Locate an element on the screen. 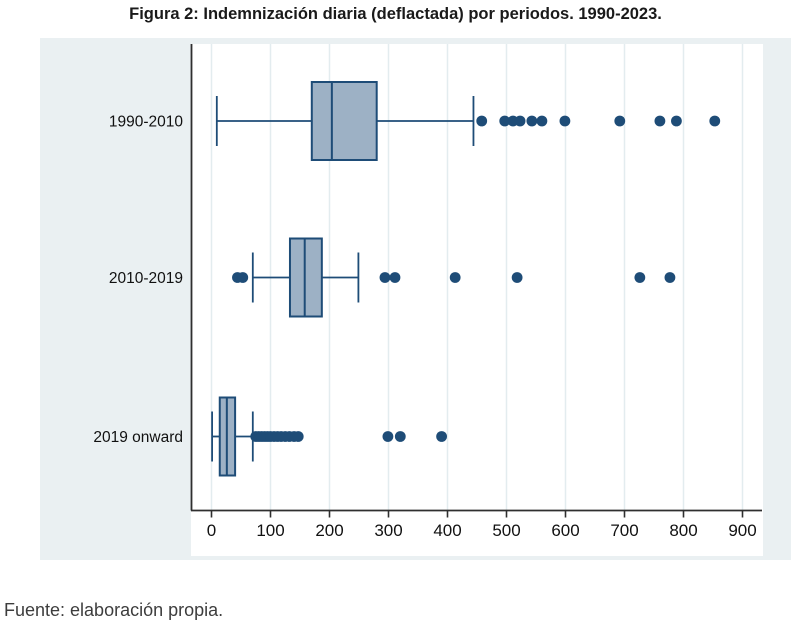 The width and height of the screenshot is (791, 627). category-label: 1990-2010 is located at coordinates (146, 122).